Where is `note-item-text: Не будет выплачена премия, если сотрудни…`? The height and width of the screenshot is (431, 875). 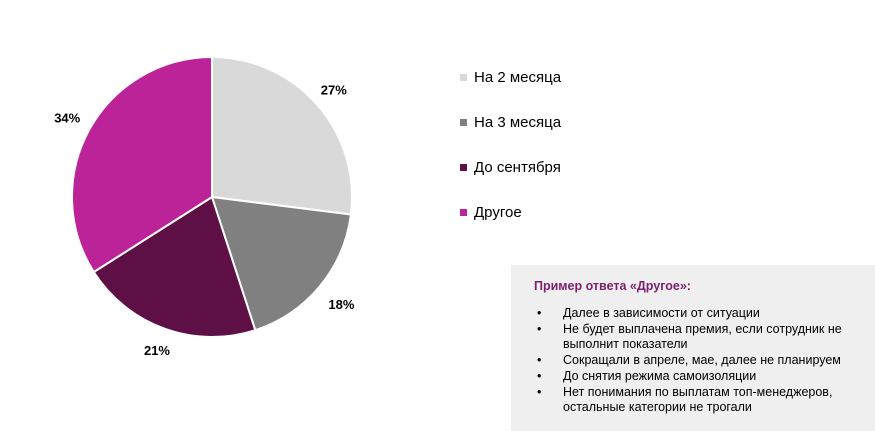
note-item-text: Не будет выплачена премия, если сотрудни… is located at coordinates (702, 336).